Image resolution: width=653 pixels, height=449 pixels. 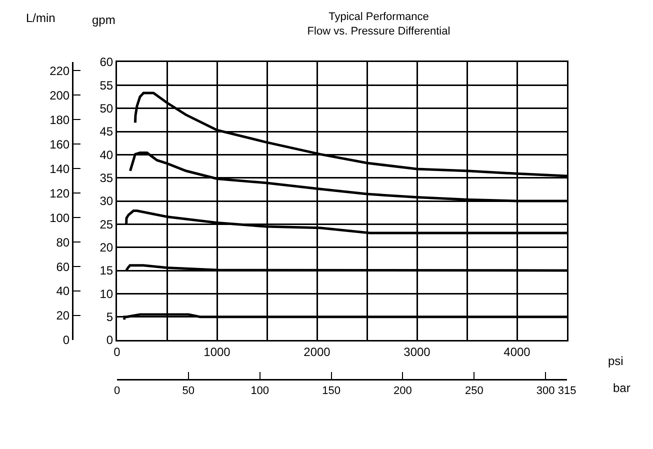 I want to click on y-tick-label: 60, so click(x=107, y=62).